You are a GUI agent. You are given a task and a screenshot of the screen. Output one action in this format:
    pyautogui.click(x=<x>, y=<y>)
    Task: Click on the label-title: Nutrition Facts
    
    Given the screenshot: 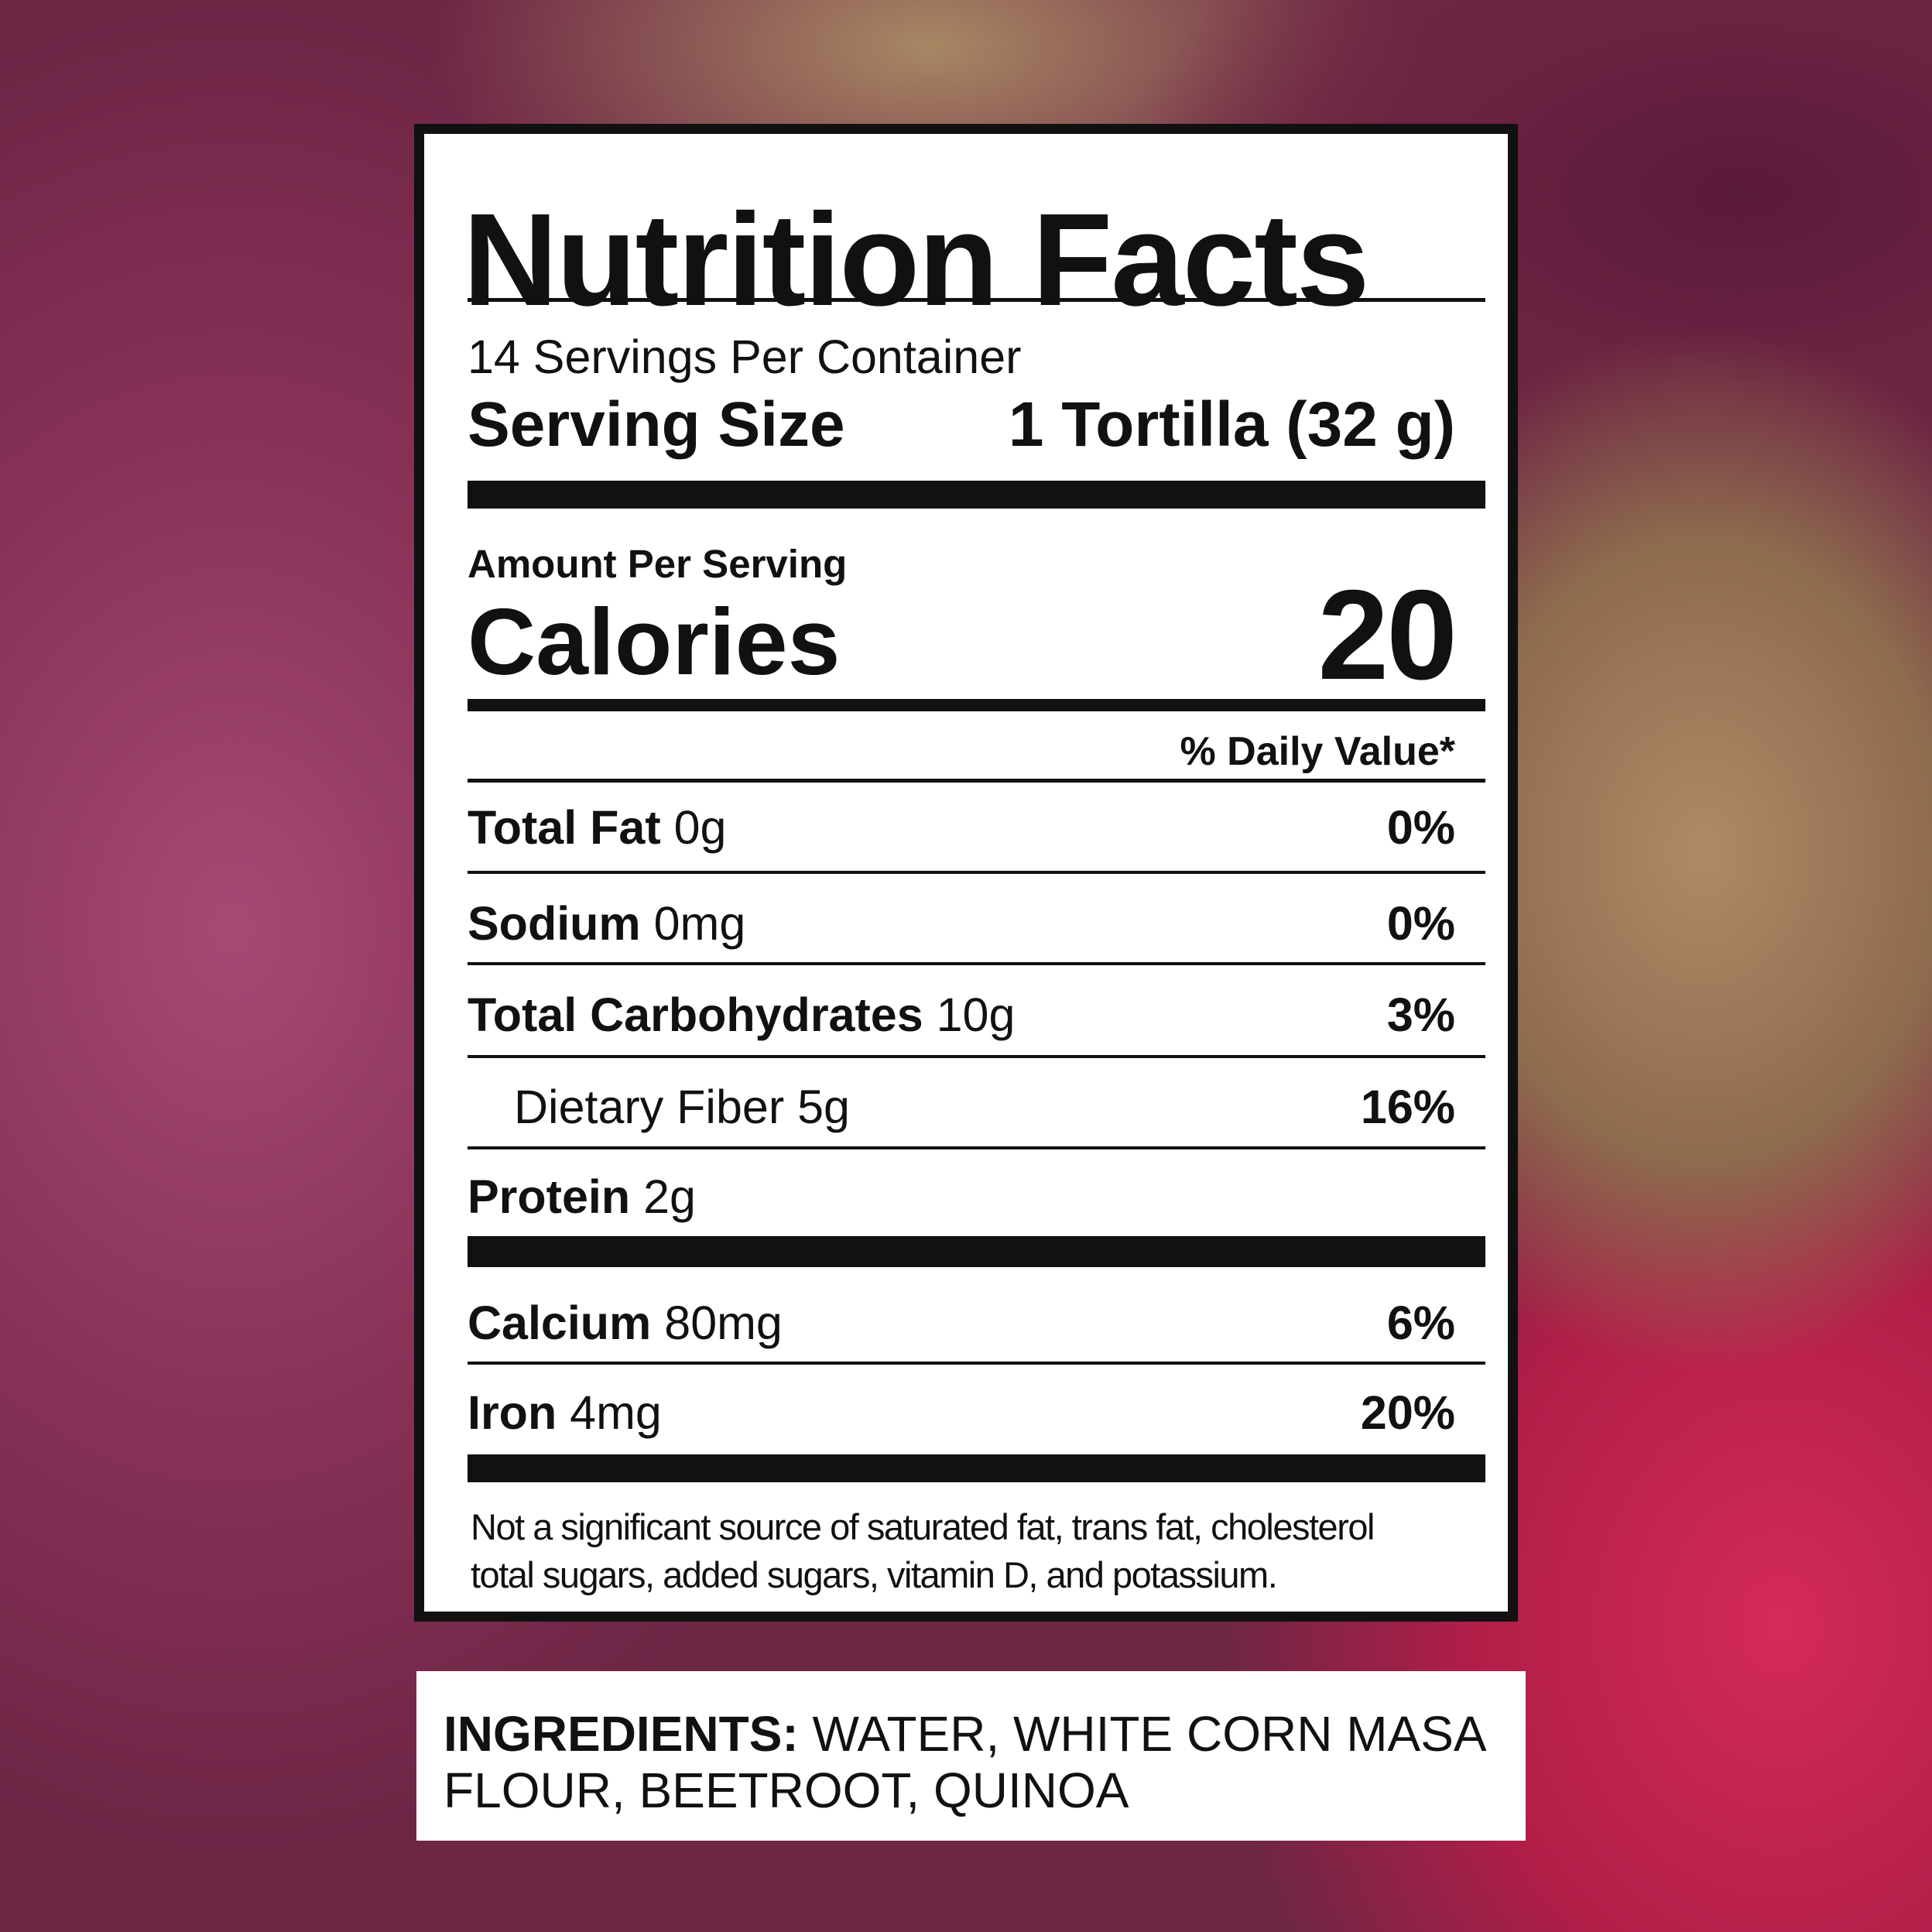 What is the action you would take?
    pyautogui.click(x=916, y=260)
    